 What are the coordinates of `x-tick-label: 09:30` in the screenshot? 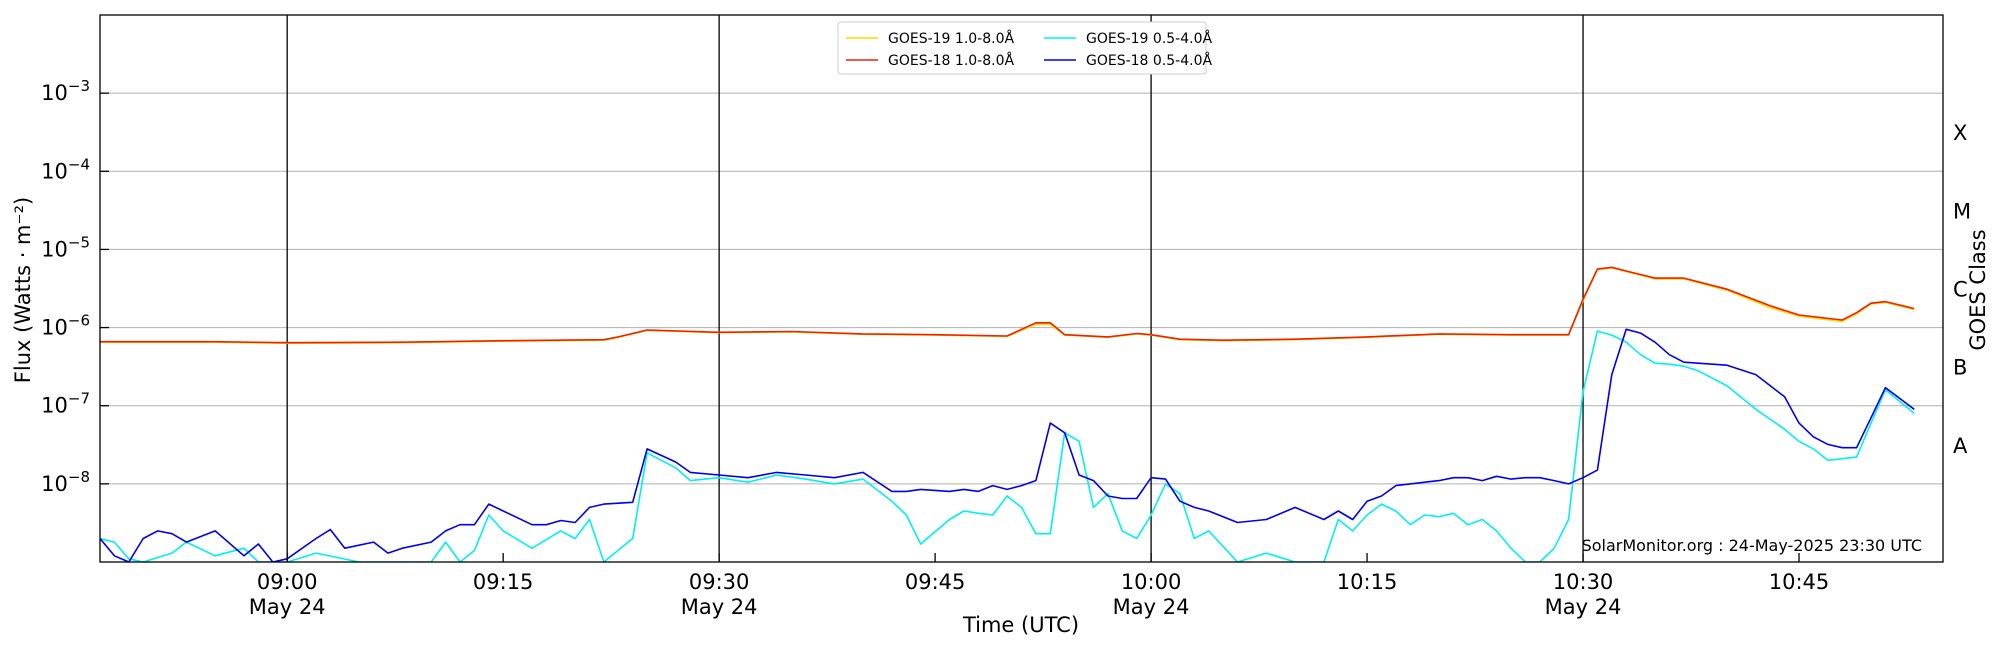 It's located at (719, 582).